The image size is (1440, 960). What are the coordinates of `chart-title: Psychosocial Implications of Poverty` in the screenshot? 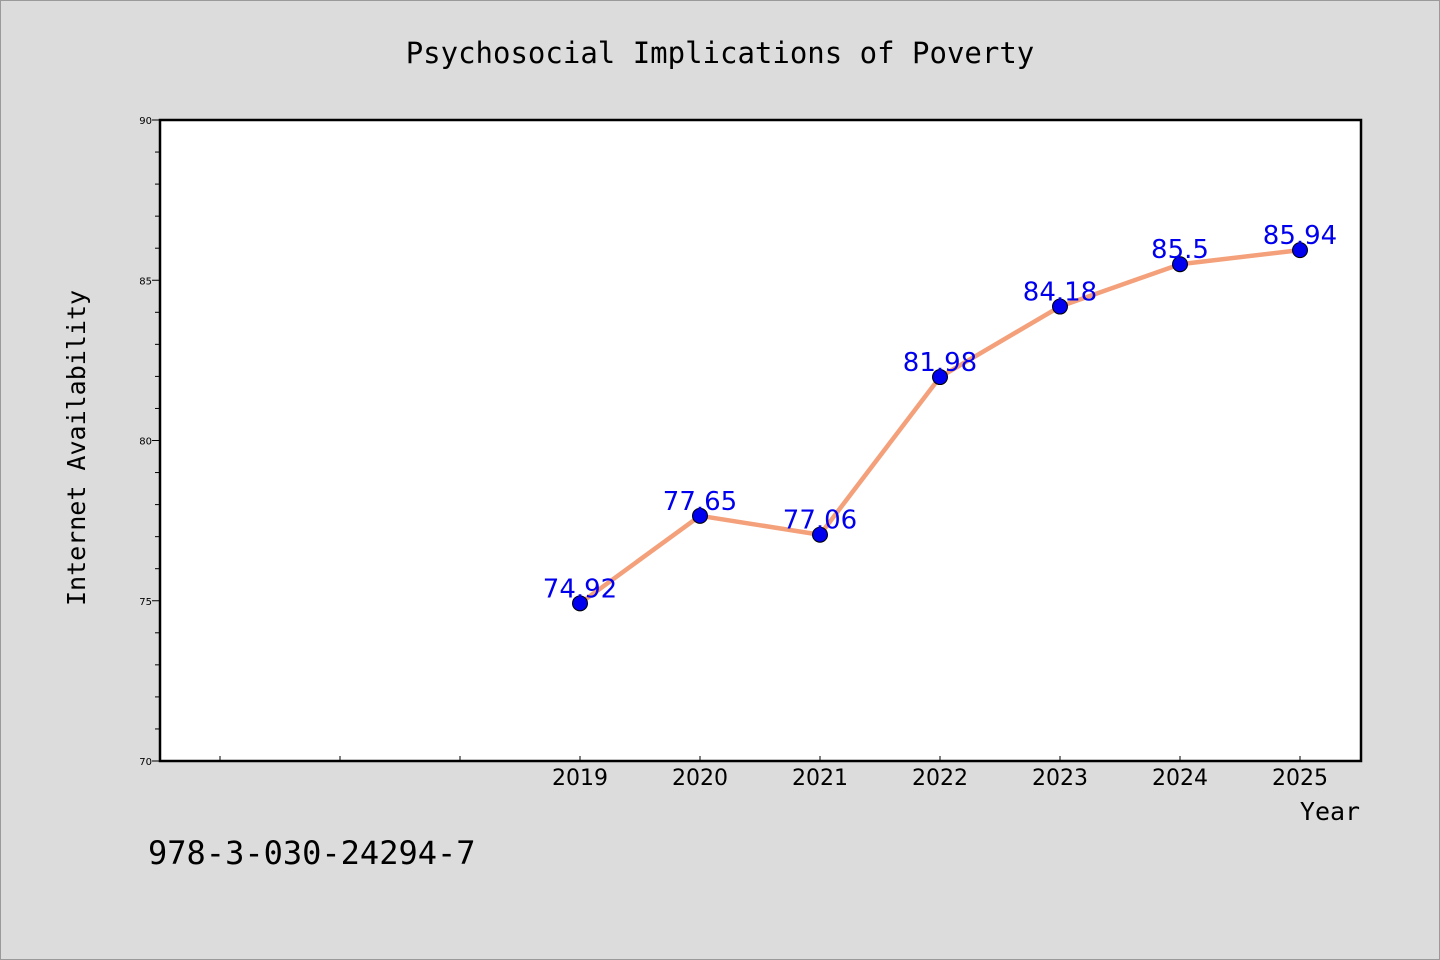 It's located at (720, 53).